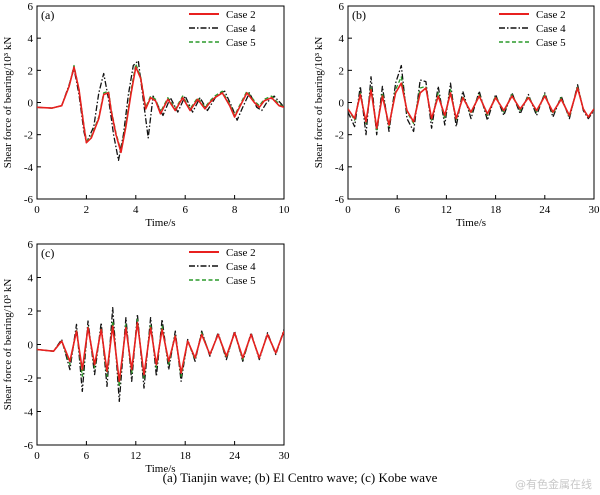 This screenshot has width=600, height=495. I want to click on x-tick-label: 8, so click(235, 210).